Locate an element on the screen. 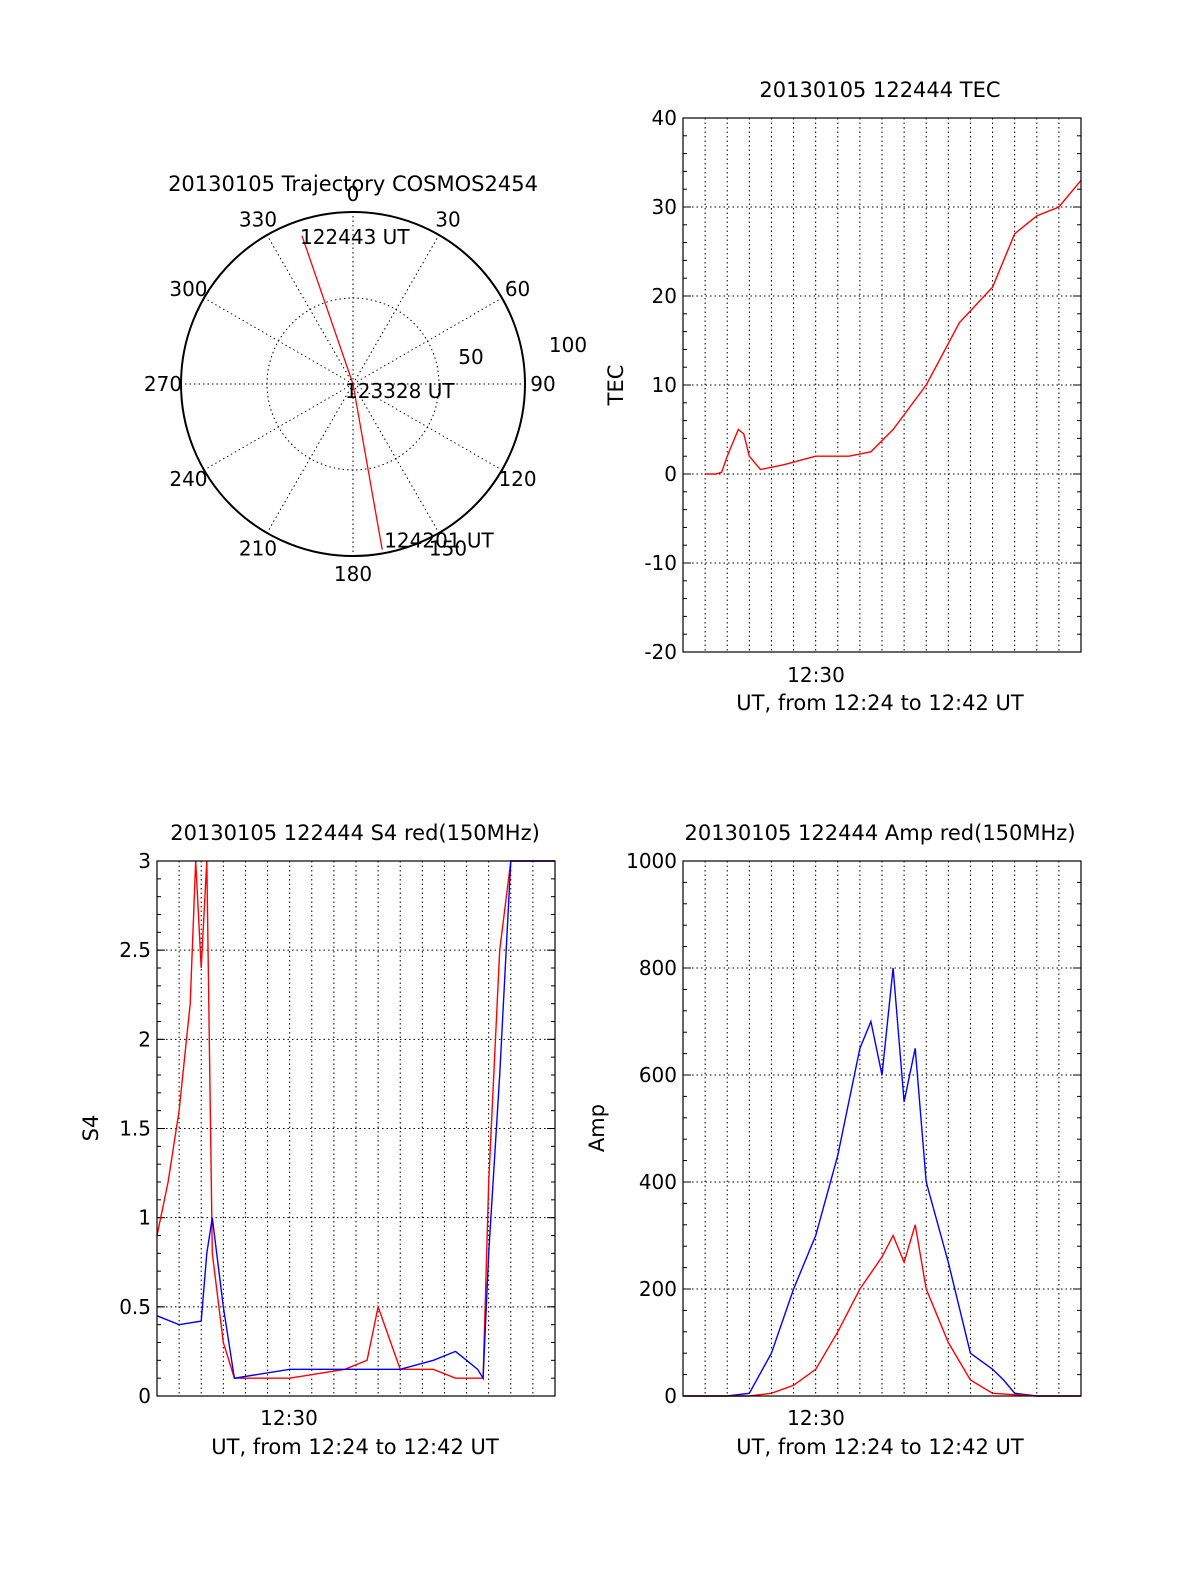 Image resolution: width=1200 pixels, height=1575 pixels. s4-plot: 0 0.5 1 1.5 2 2.5 3 is located at coordinates (337, 1128).